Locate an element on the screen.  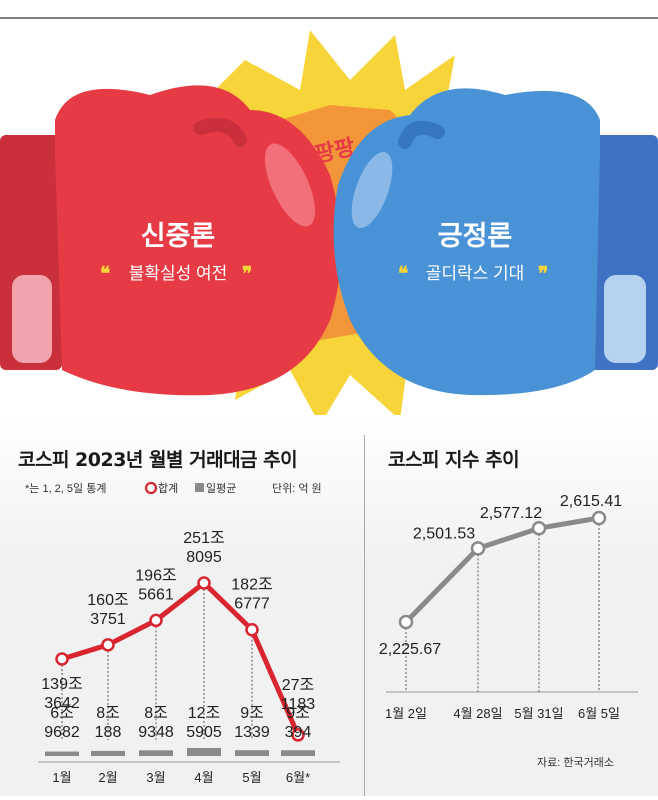
chart1-note: *는 1, 2, 5일 통계 is located at coordinates (65, 488).